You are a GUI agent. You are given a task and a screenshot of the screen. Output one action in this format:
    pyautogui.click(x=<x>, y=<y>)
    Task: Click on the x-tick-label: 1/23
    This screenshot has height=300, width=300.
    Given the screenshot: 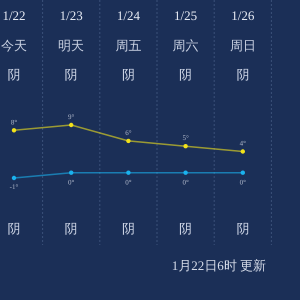 What is the action you would take?
    pyautogui.click(x=71, y=15)
    